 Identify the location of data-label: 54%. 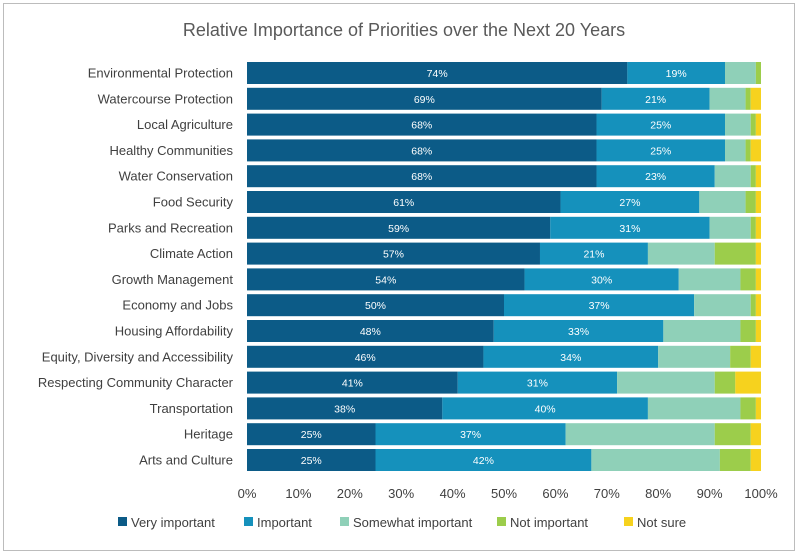
(385, 280).